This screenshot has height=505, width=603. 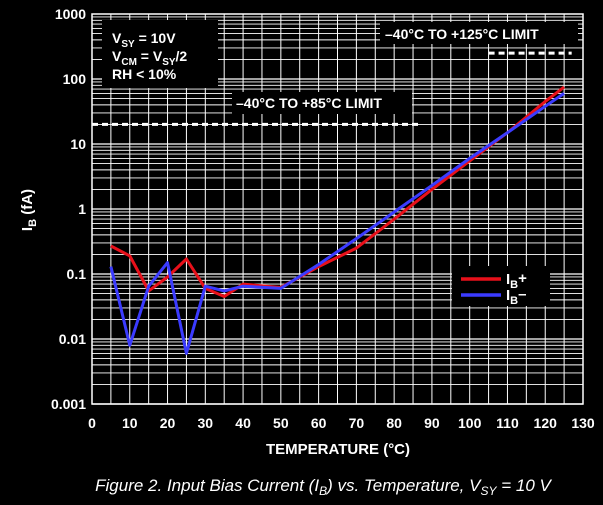 What do you see at coordinates (144, 40) in the screenshot?
I see `condition-vsy: VSY = 10V` at bounding box center [144, 40].